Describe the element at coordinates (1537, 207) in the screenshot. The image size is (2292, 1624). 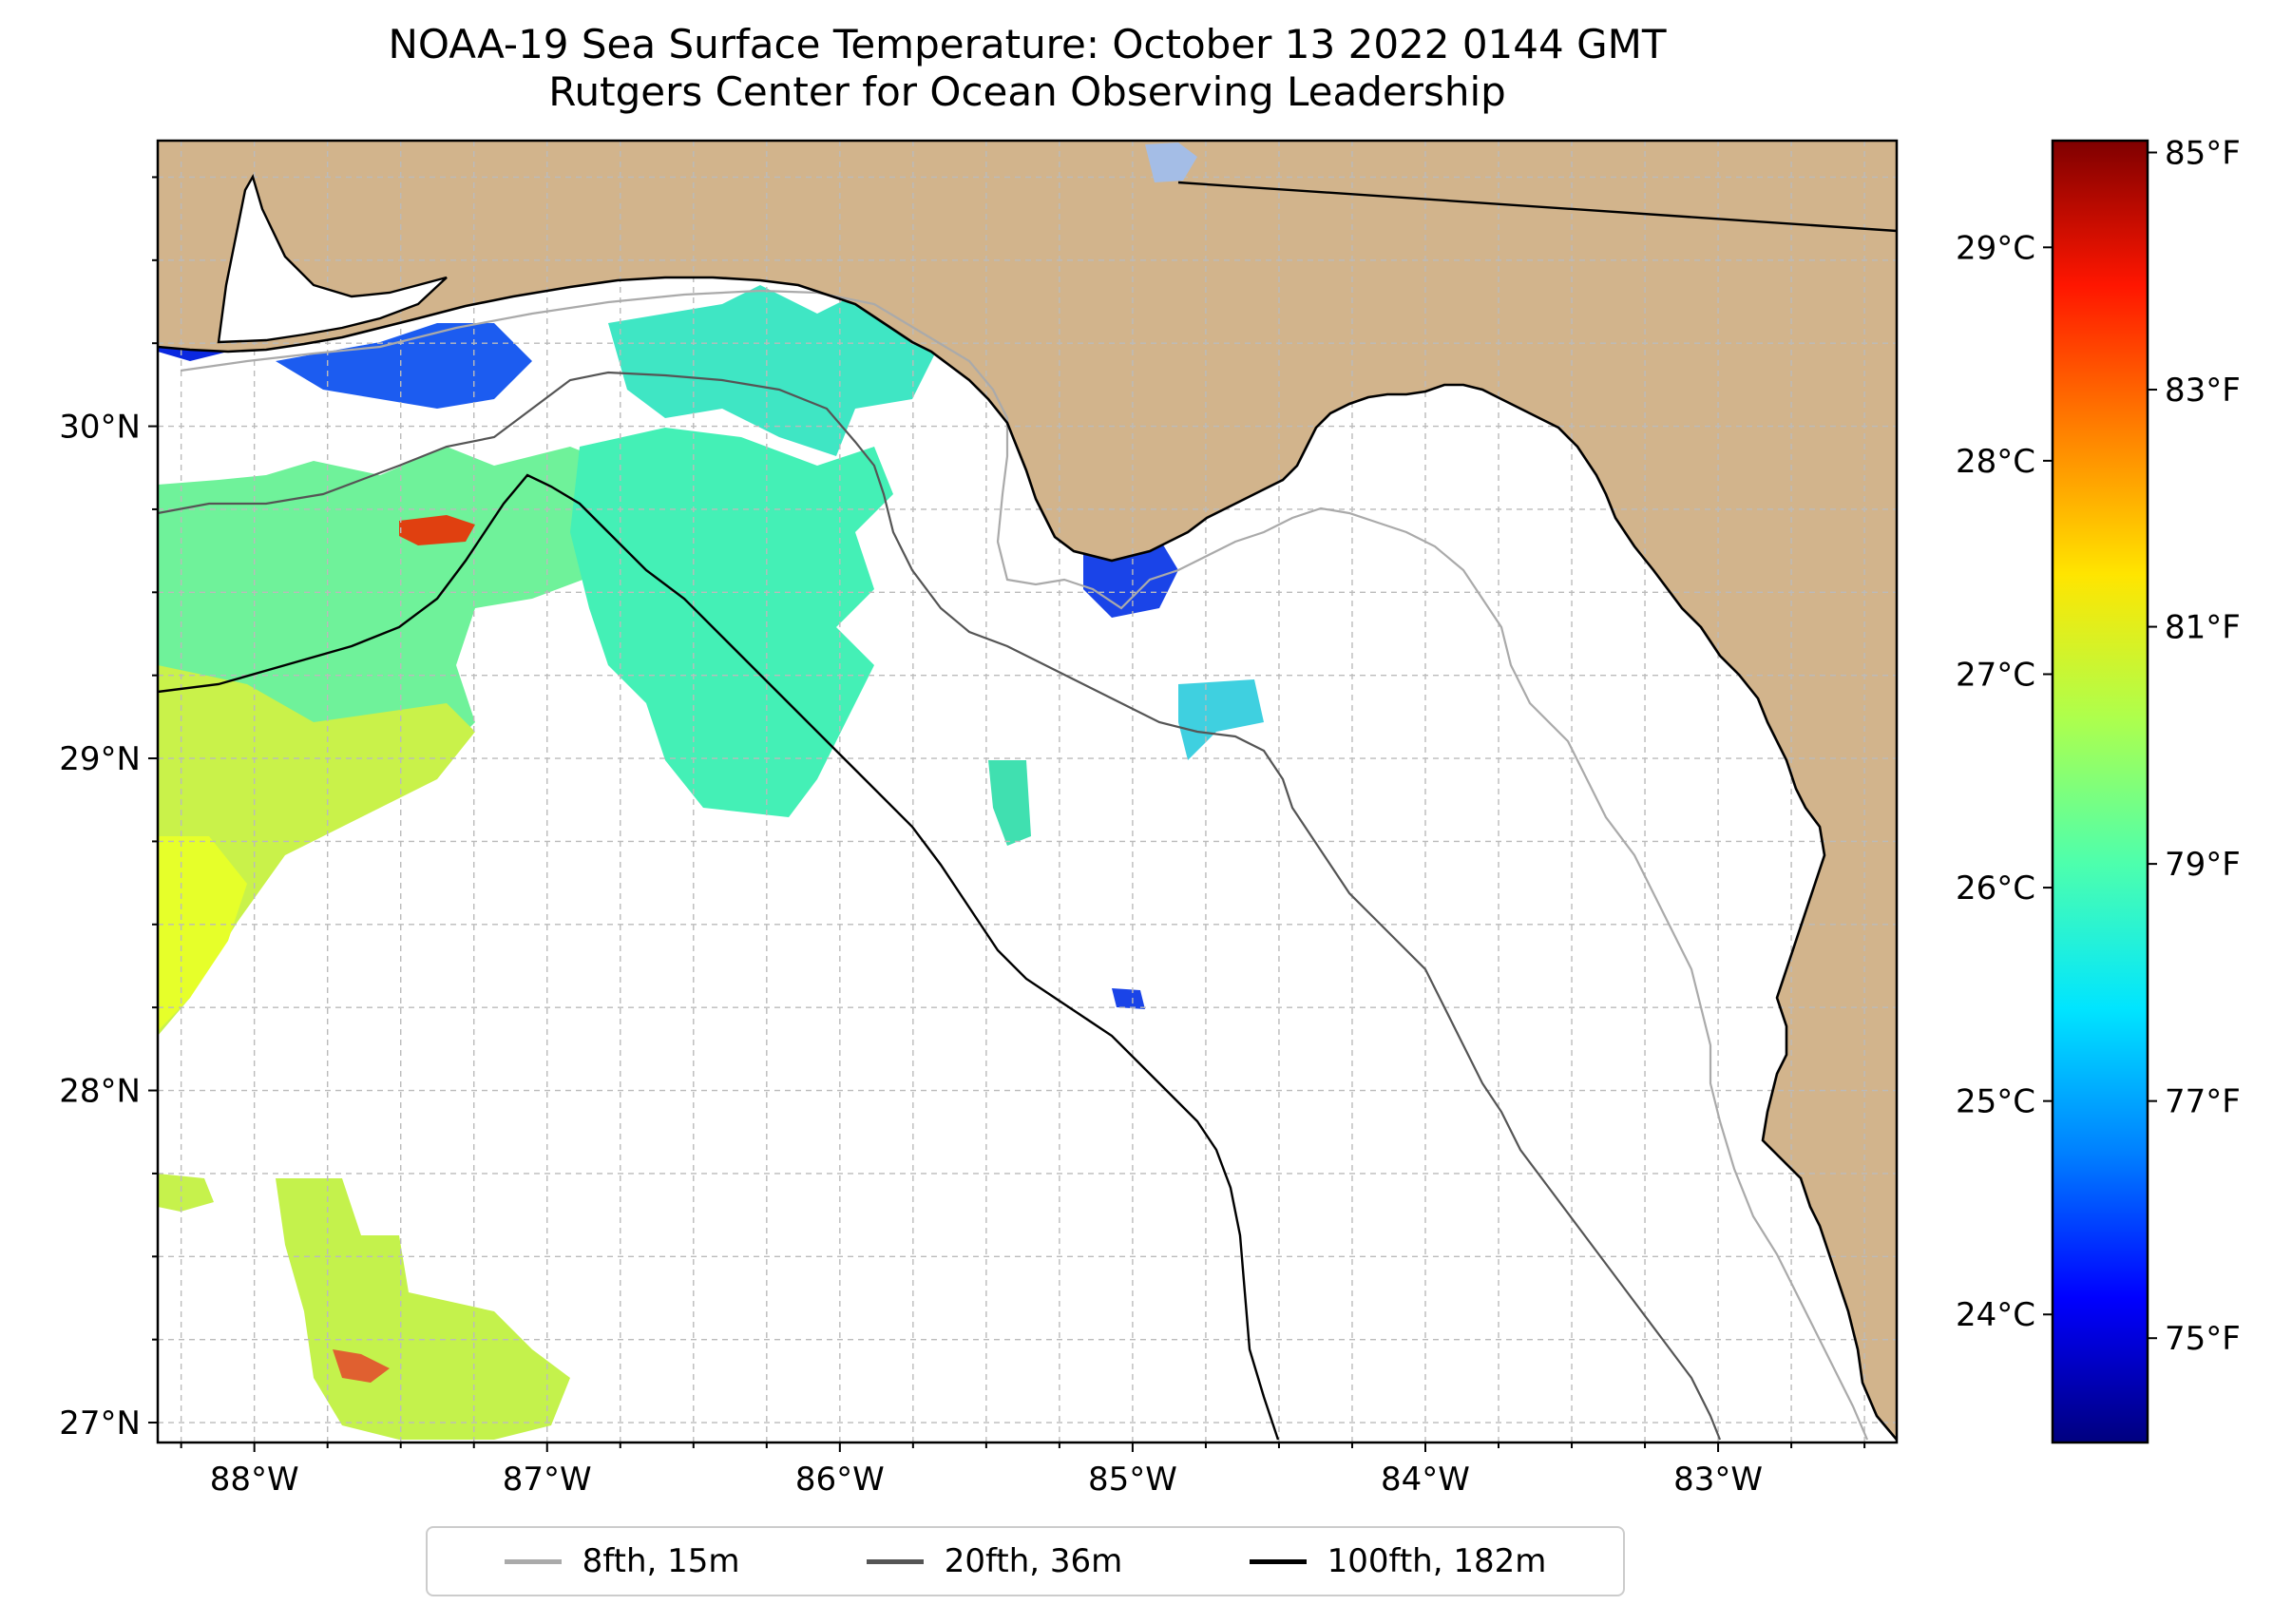
I see `state-boundary-line` at that location.